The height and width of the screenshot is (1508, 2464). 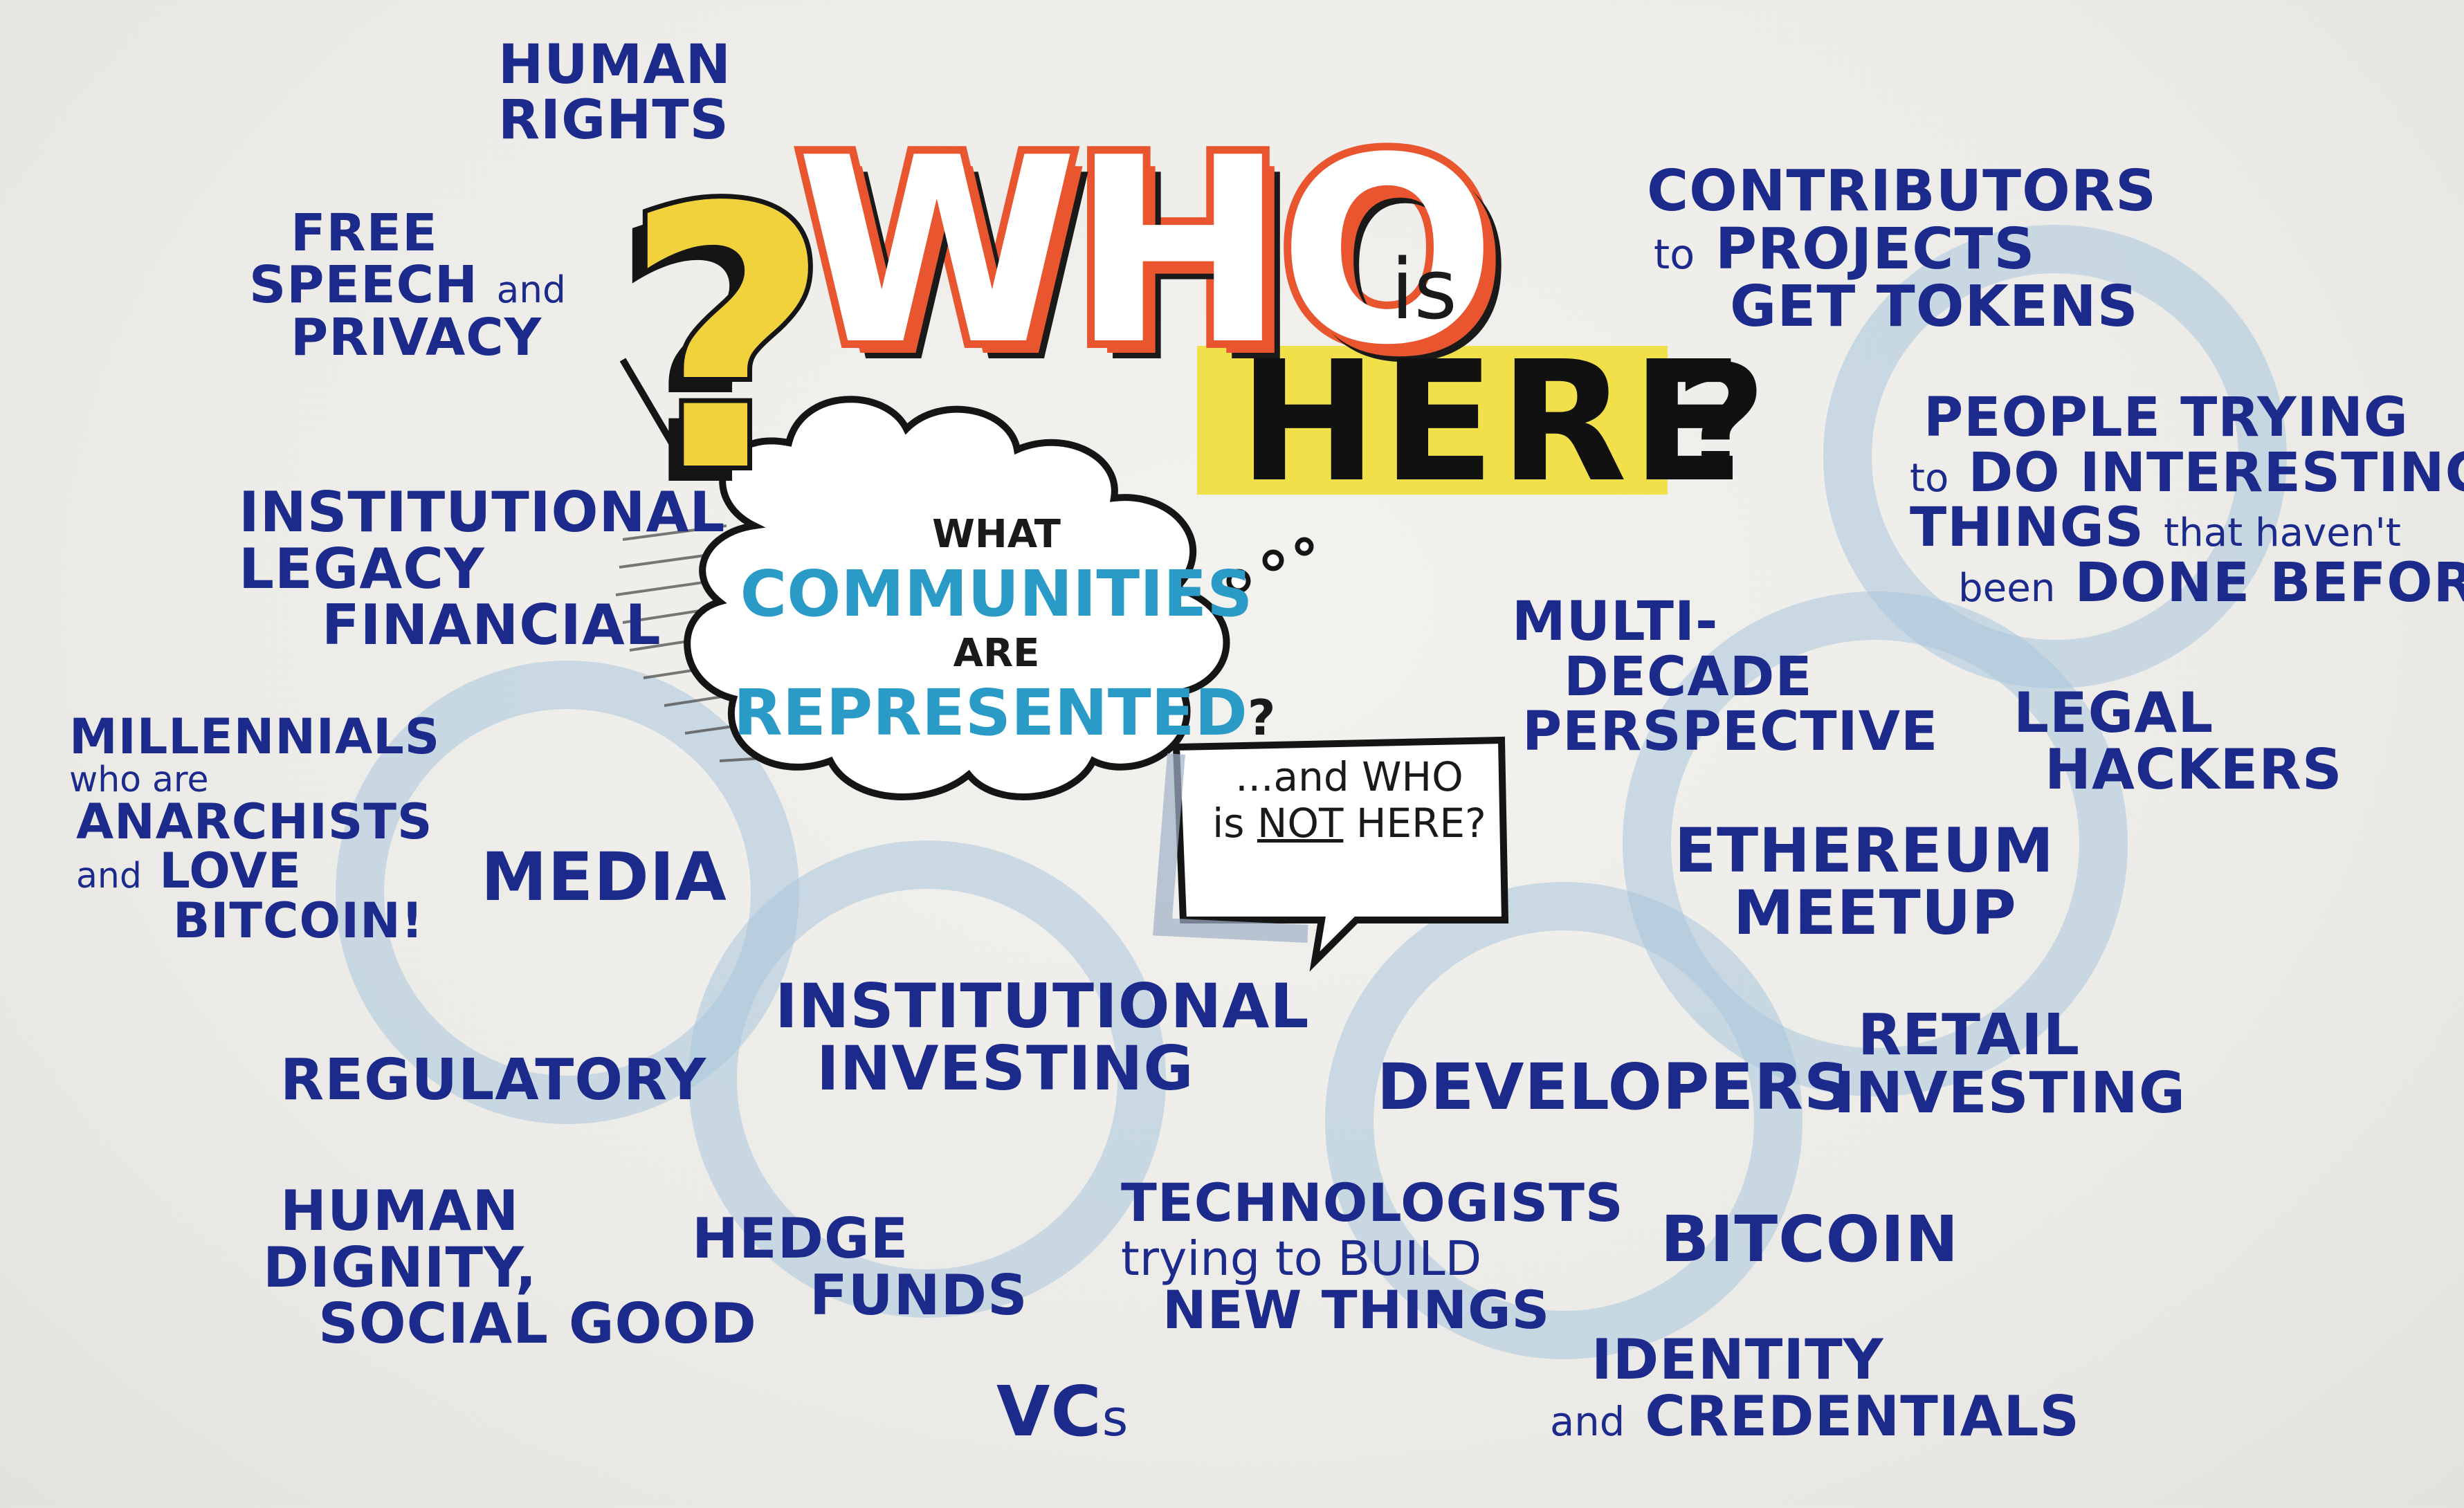 What do you see at coordinates (2178, 741) in the screenshot?
I see `label-legal-hackers: LEGAL HACKERS` at bounding box center [2178, 741].